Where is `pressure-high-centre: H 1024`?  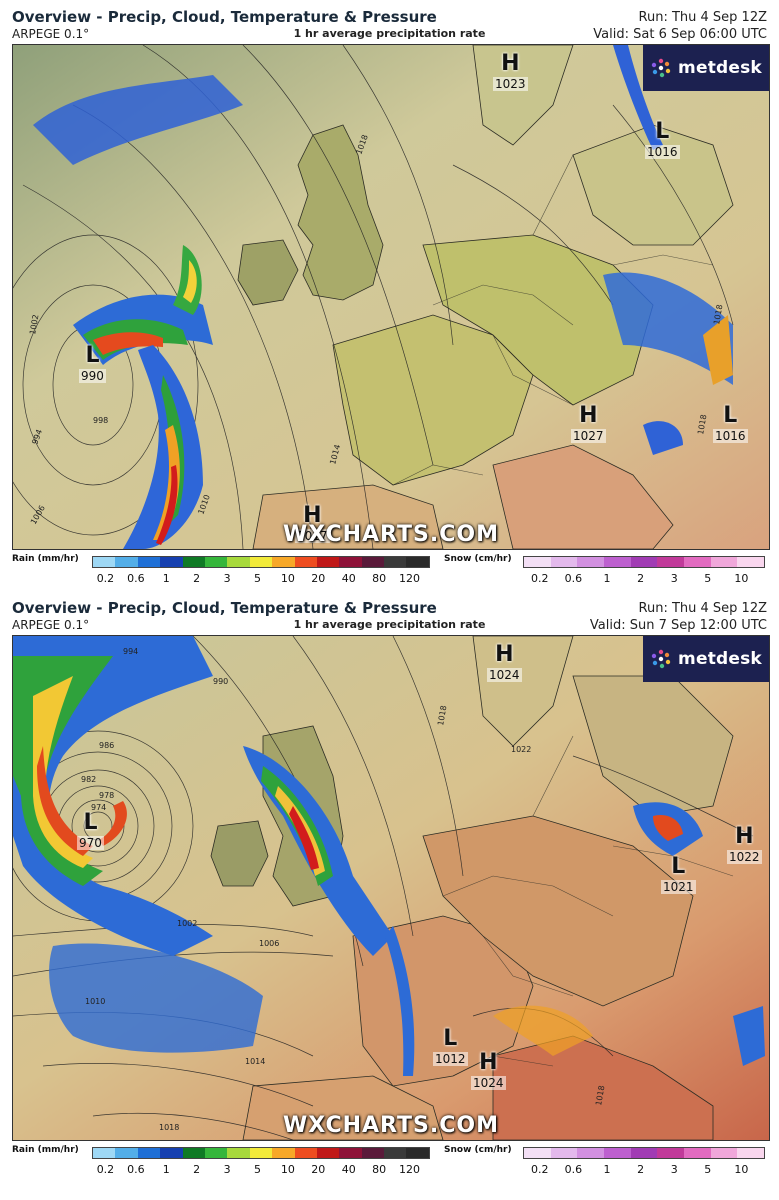 pressure-high-centre: H 1024 is located at coordinates (504, 663).